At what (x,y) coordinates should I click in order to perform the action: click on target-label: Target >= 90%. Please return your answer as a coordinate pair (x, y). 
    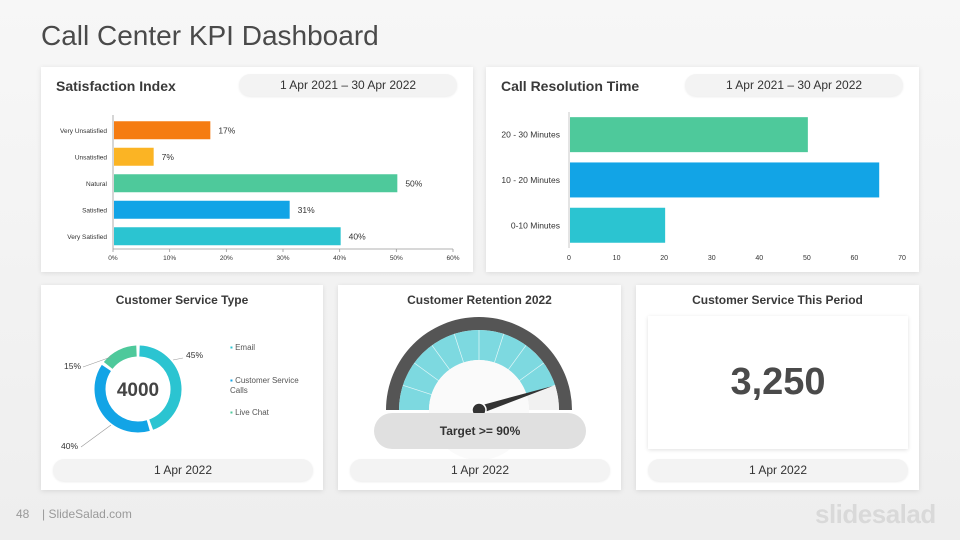
    Looking at the image, I should click on (480, 431).